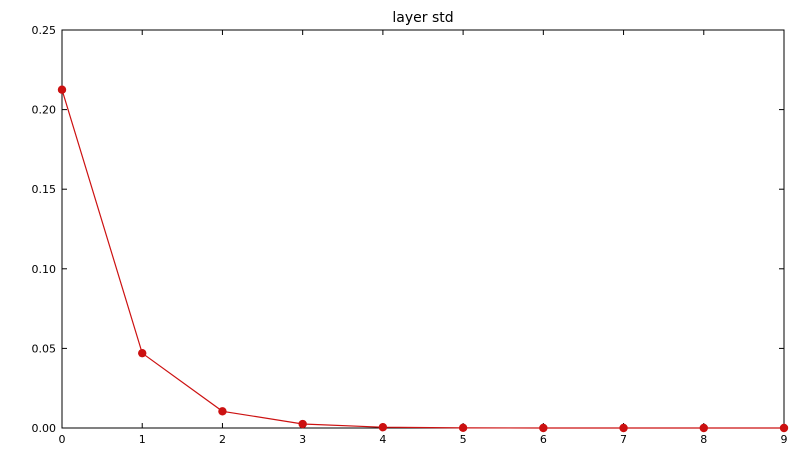  What do you see at coordinates (44, 189) in the screenshot?
I see `y-tick-label: 0.15` at bounding box center [44, 189].